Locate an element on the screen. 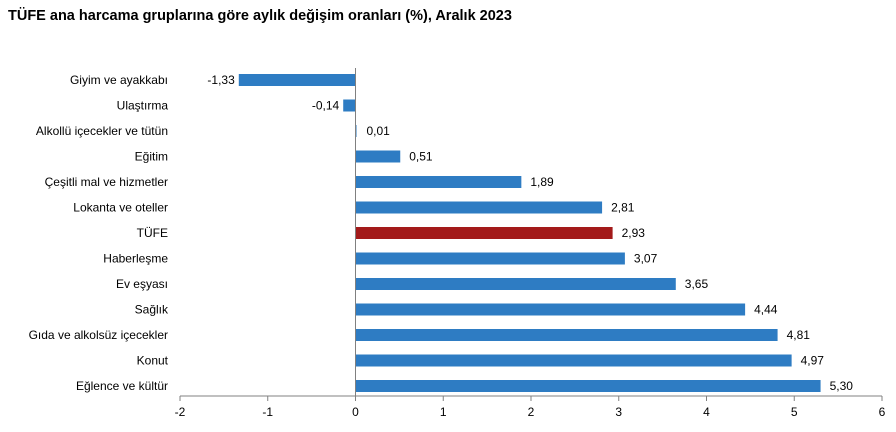  x-tick-label: 4 is located at coordinates (706, 412).